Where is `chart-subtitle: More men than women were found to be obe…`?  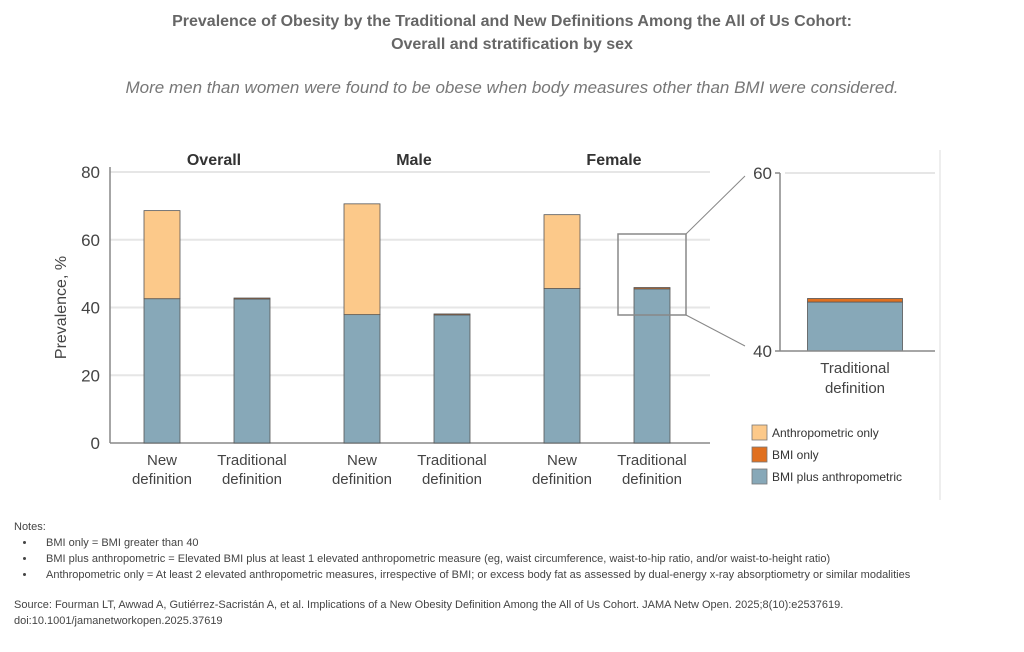 chart-subtitle: More men than women were found to be obe… is located at coordinates (512, 87).